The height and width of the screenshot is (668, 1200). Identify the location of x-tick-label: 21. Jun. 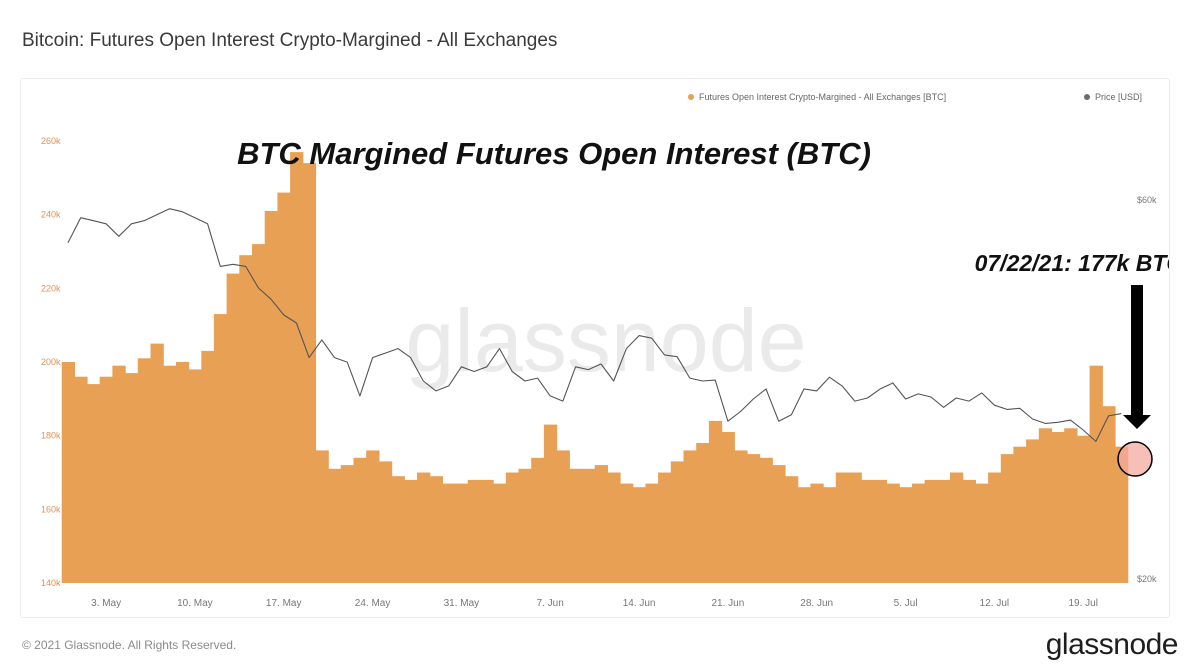
(727, 603).